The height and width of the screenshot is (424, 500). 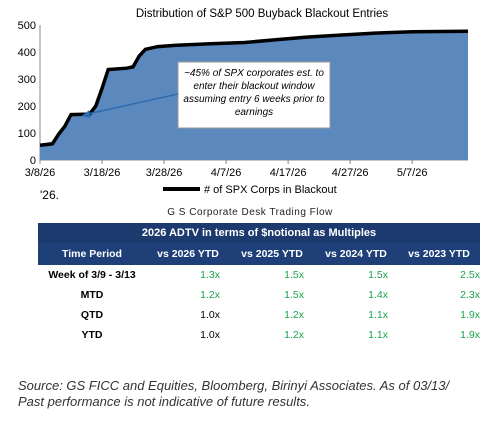 I want to click on x-tick-label: 4/7/26, so click(x=226, y=173).